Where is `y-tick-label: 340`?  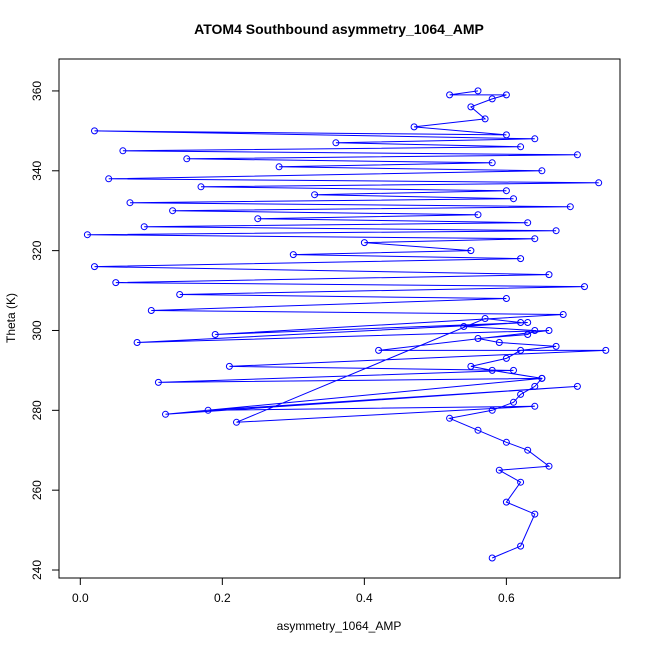 y-tick-label: 340 is located at coordinates (37, 170).